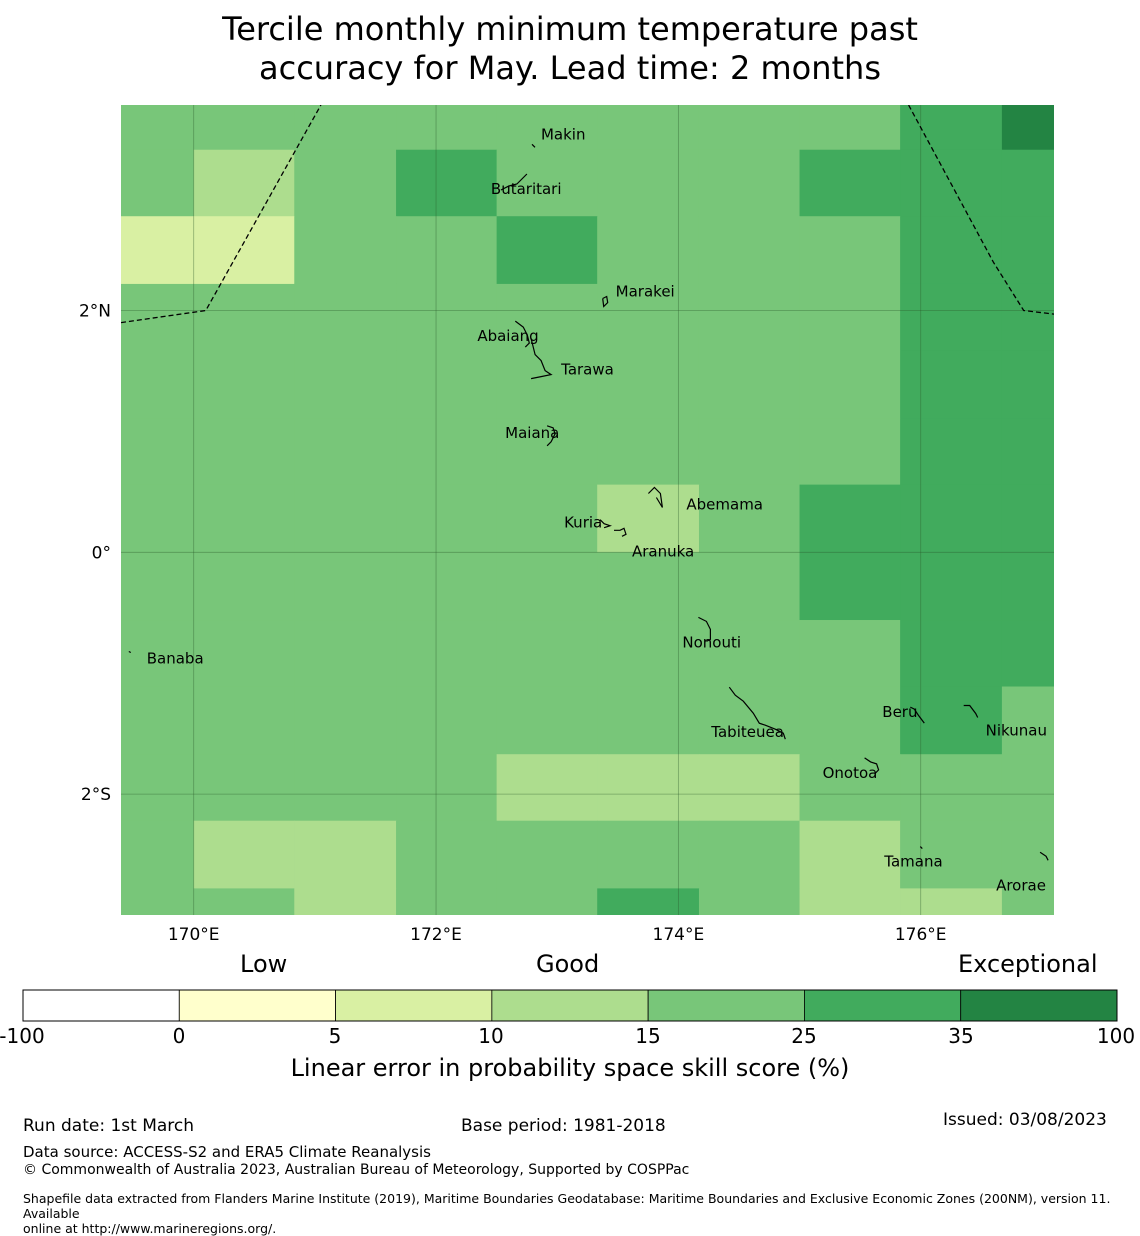  Describe the element at coordinates (563, 1126) in the screenshot. I see `base-period: Base period: 1981-2018` at that location.